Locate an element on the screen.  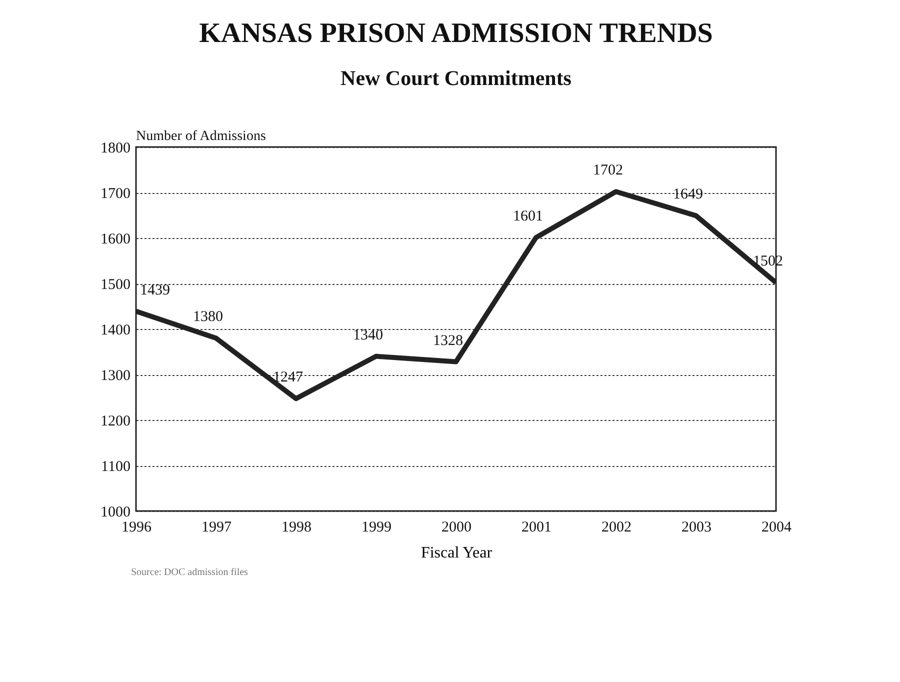
y-tick-label: 1700 is located at coordinates (115, 194).